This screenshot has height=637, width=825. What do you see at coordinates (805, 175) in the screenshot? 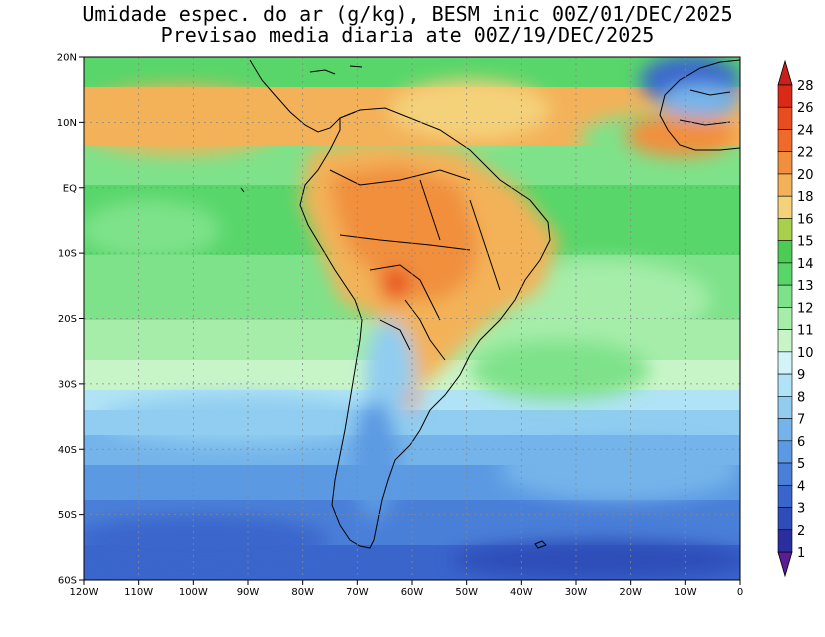
I see `colorbar-level-label: 20` at bounding box center [805, 175].